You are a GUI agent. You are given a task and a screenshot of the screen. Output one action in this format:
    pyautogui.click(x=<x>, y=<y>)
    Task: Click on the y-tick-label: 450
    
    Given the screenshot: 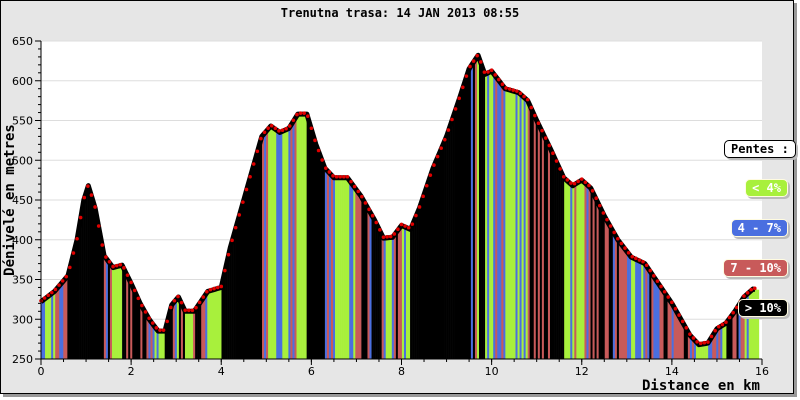 What is the action you would take?
    pyautogui.click(x=22, y=200)
    